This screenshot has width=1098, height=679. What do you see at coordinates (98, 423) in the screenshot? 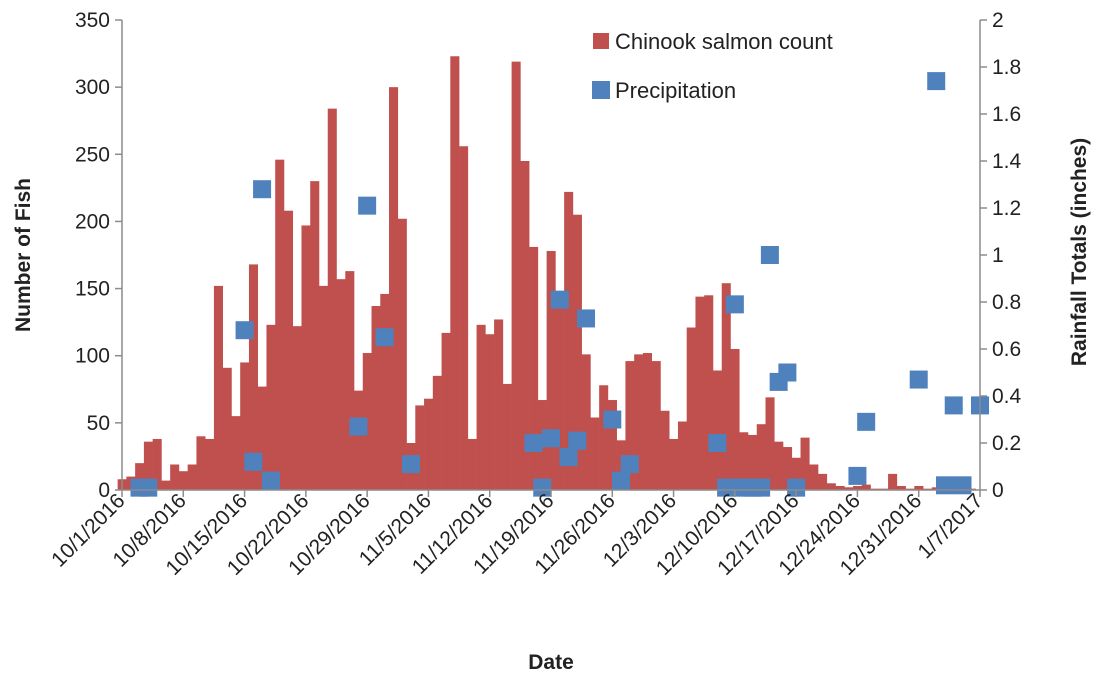
I see `y-tick-label: 50` at bounding box center [98, 423].